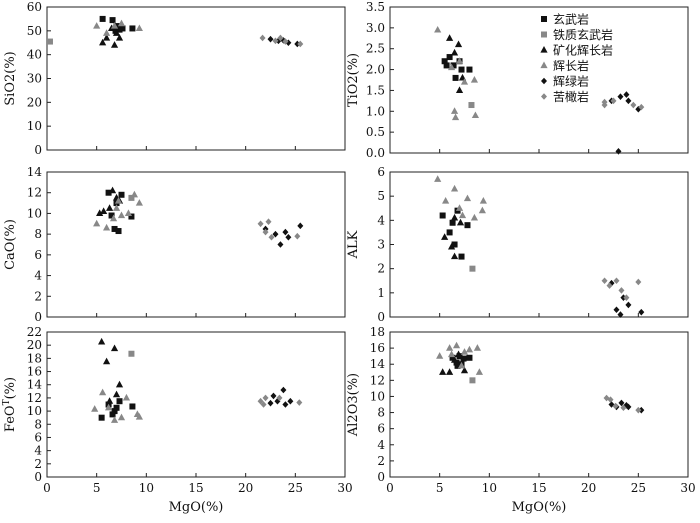 Image resolution: width=700 pixels, height=523 pixels. What do you see at coordinates (381, 477) in the screenshot?
I see `al2o3-y-tick-label: 0` at bounding box center [381, 477].